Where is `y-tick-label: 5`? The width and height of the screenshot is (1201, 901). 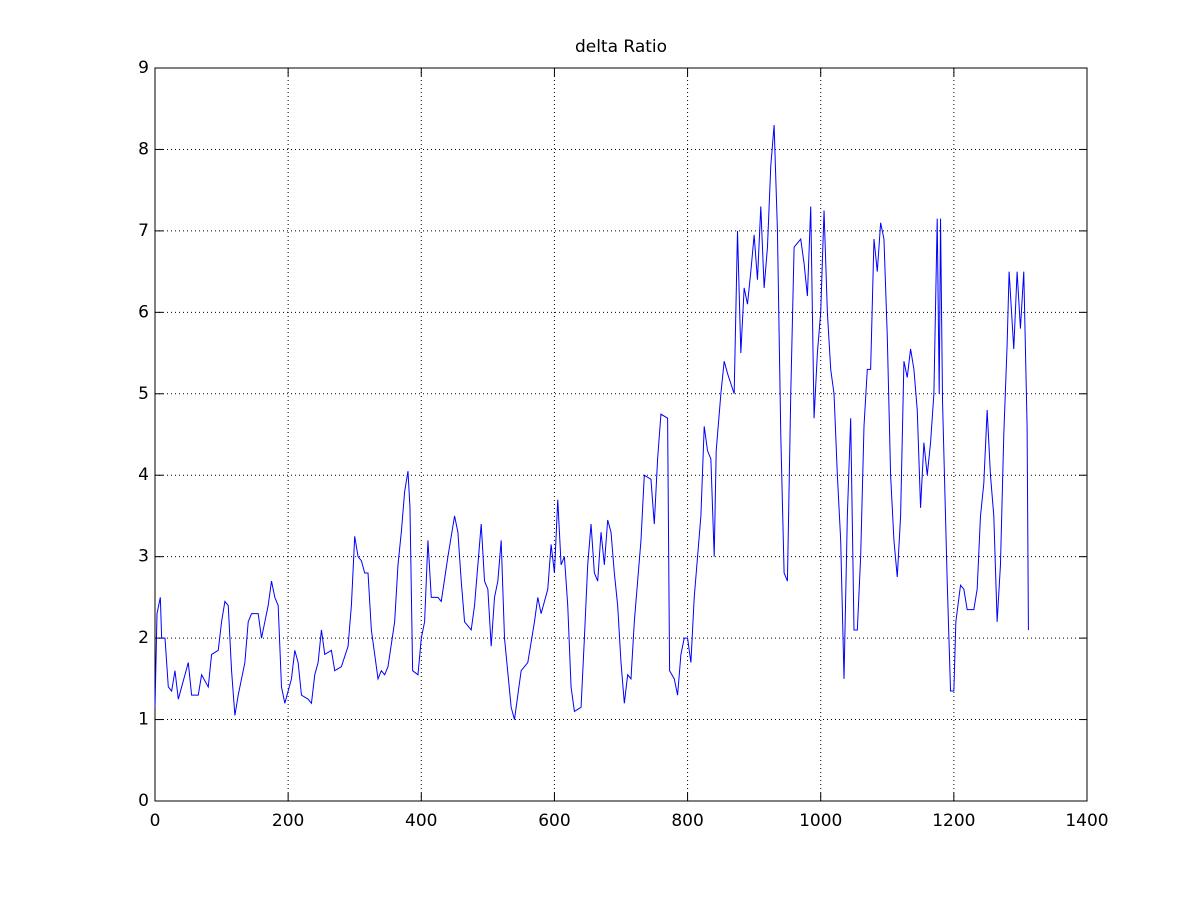 y-tick-label: 5 is located at coordinates (143, 394).